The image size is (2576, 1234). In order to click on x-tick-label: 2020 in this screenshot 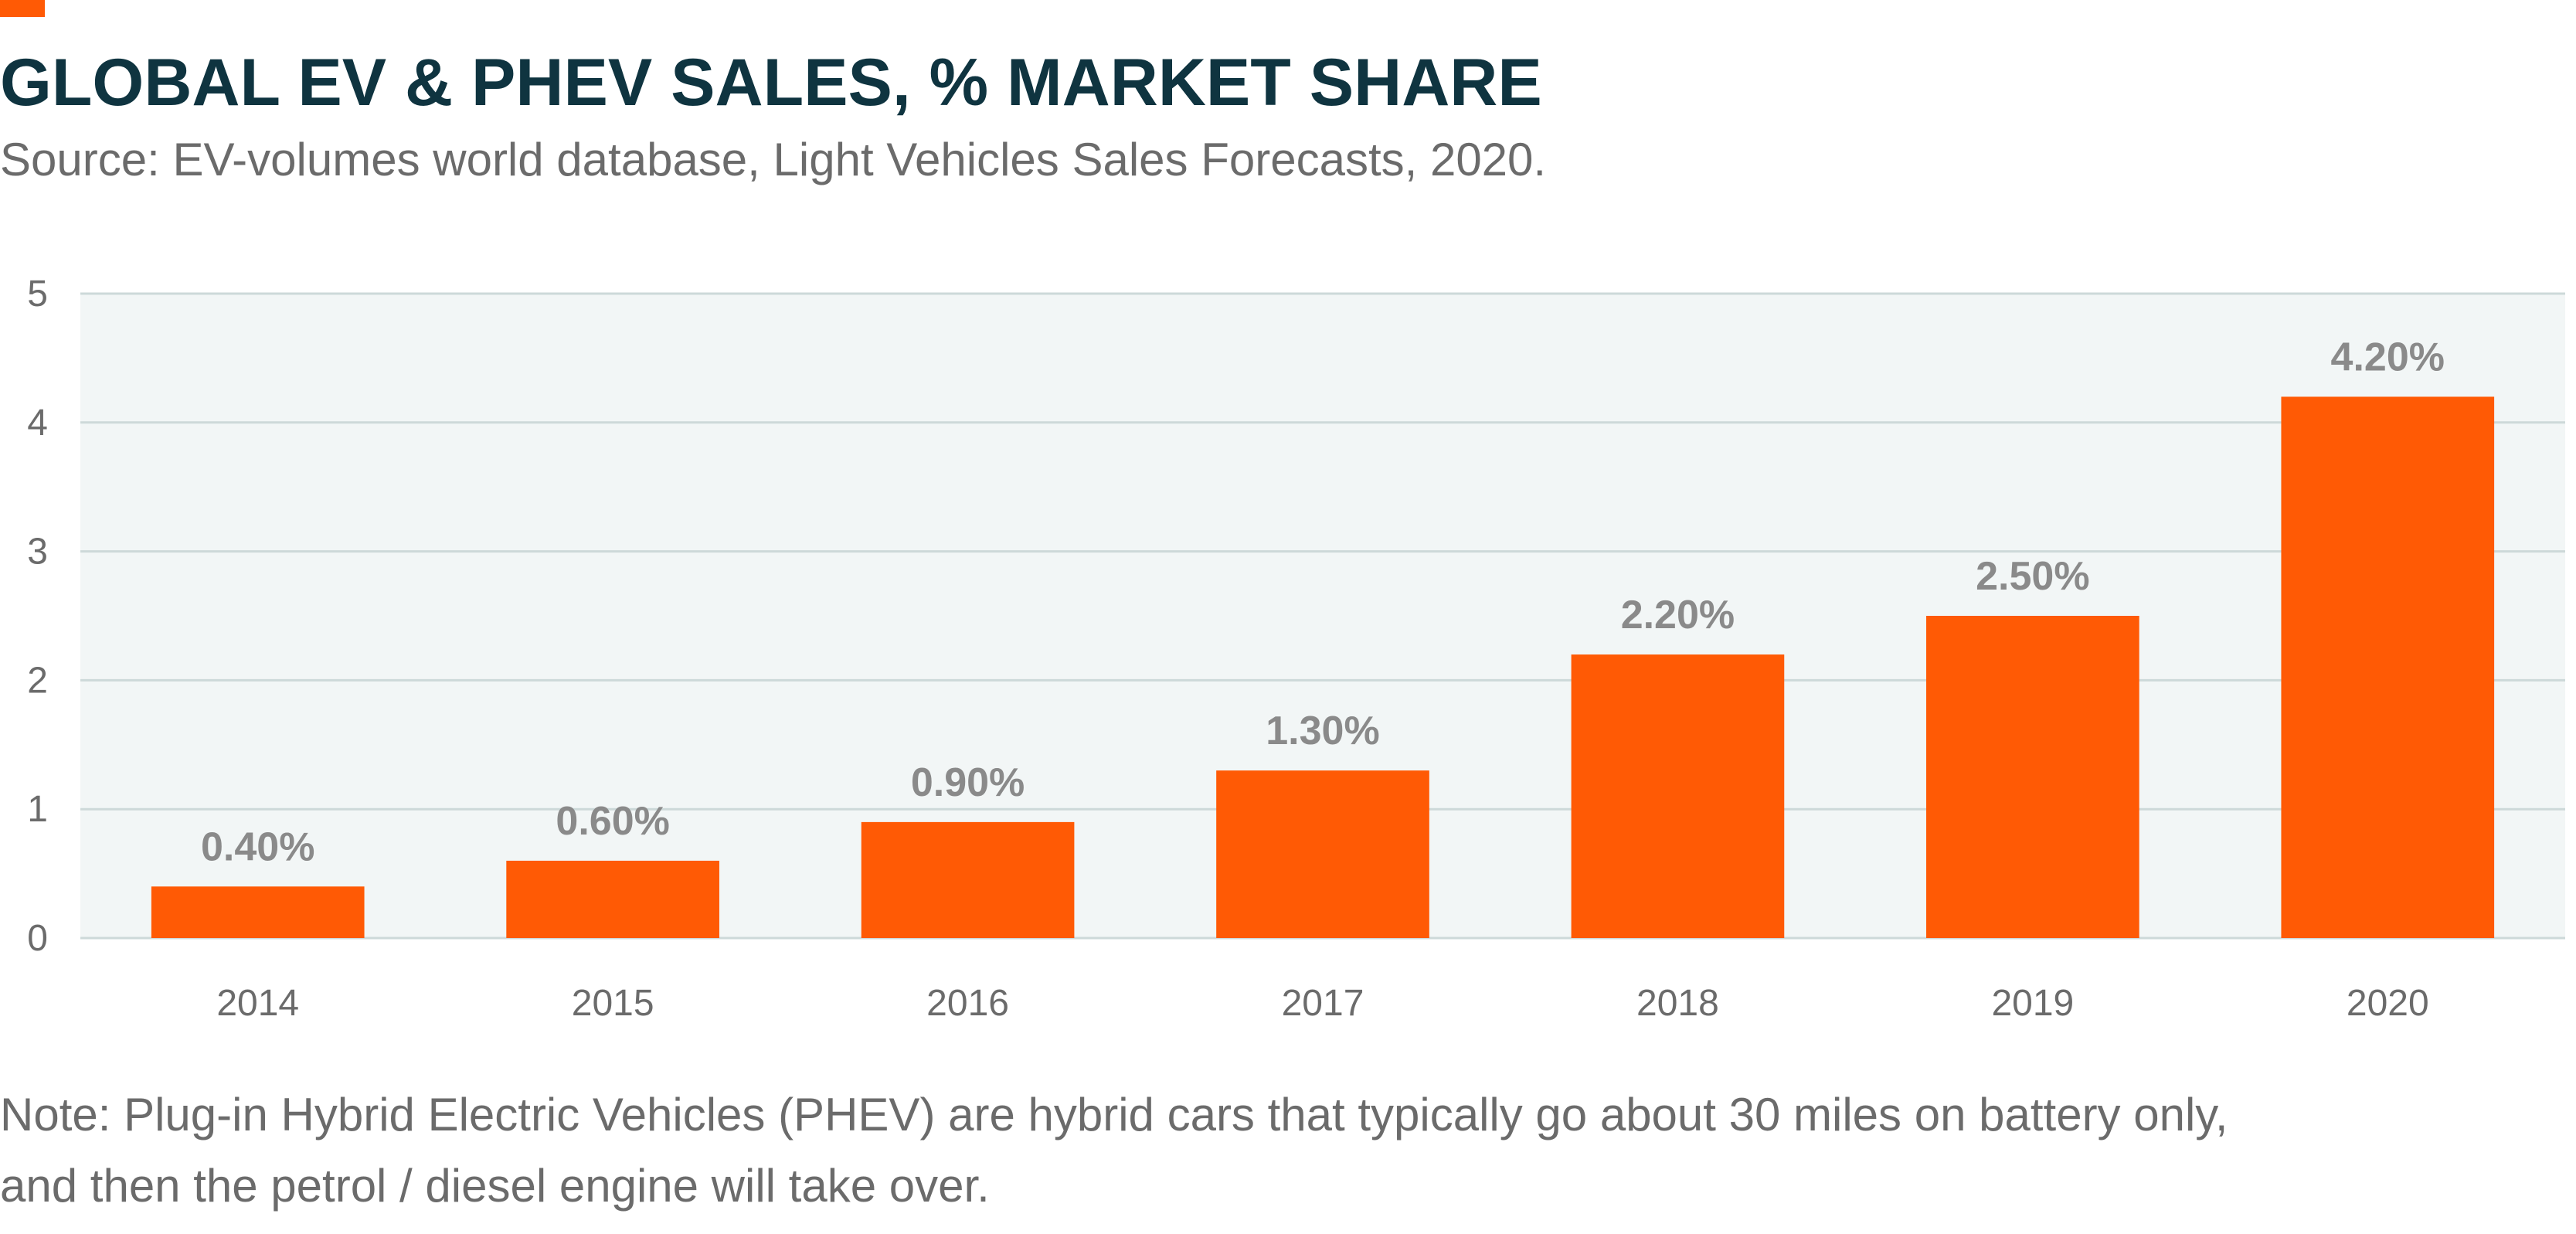, I will do `click(2388, 1003)`.